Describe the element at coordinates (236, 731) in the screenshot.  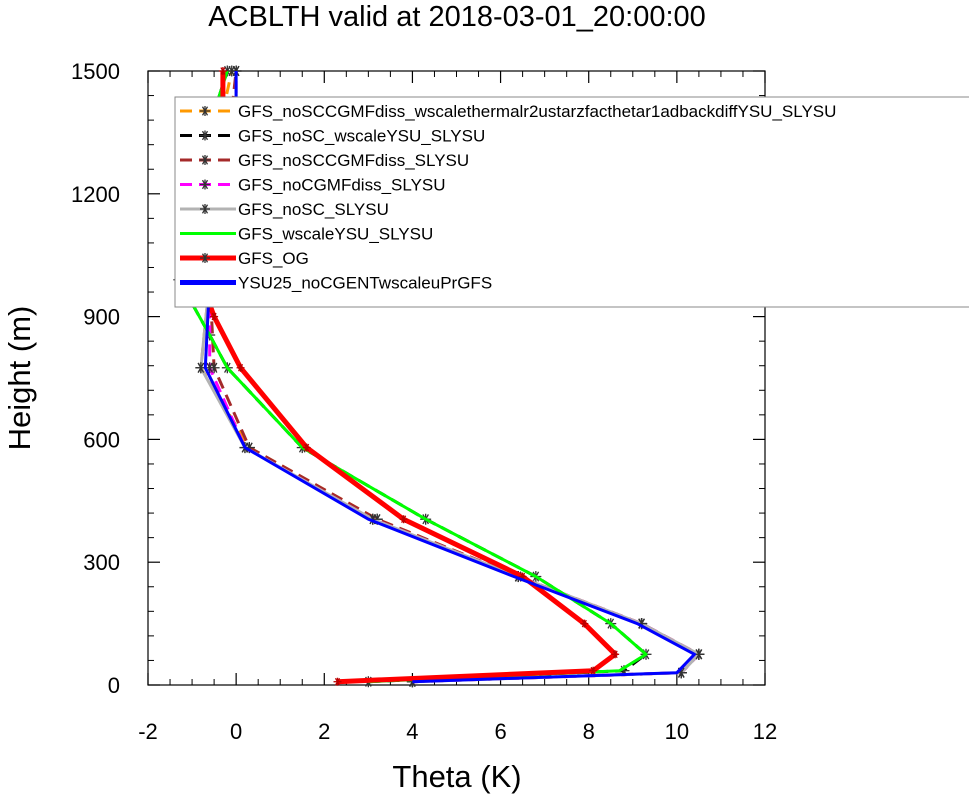
I see `x-tick-label: 0` at that location.